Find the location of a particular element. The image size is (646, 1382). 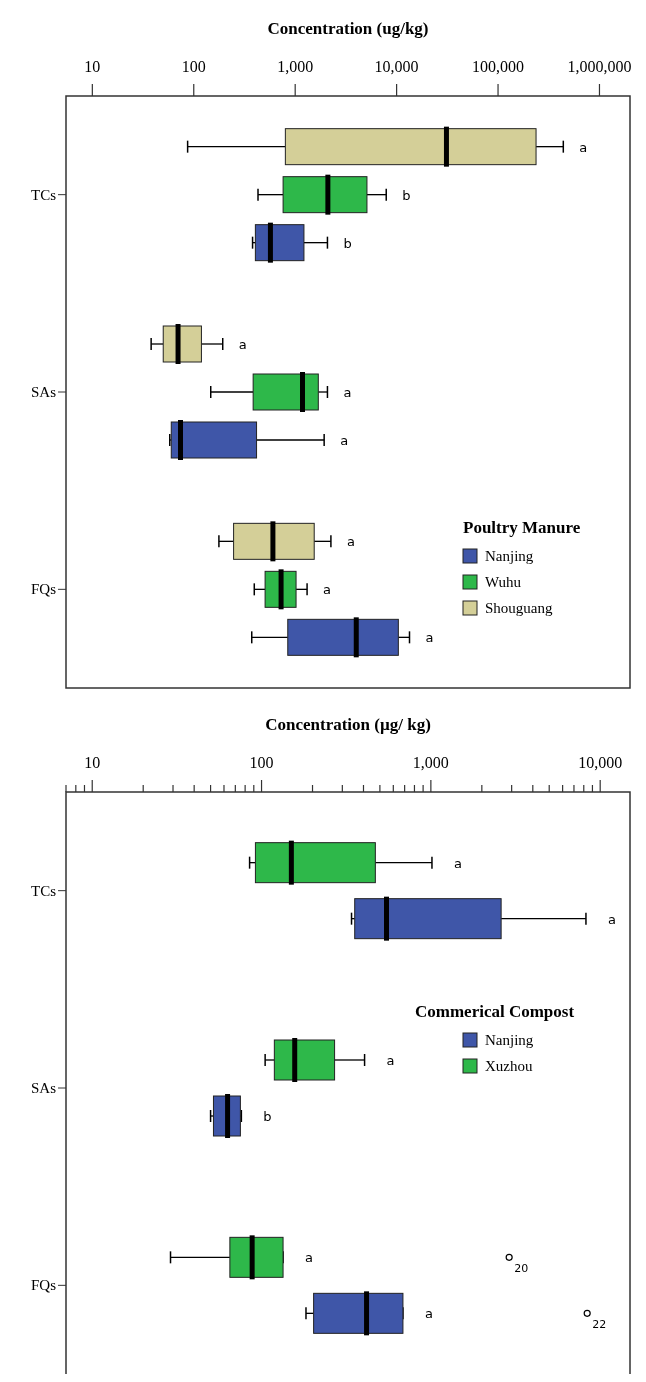

x-tick-label: 1,000,000 is located at coordinates (599, 66).